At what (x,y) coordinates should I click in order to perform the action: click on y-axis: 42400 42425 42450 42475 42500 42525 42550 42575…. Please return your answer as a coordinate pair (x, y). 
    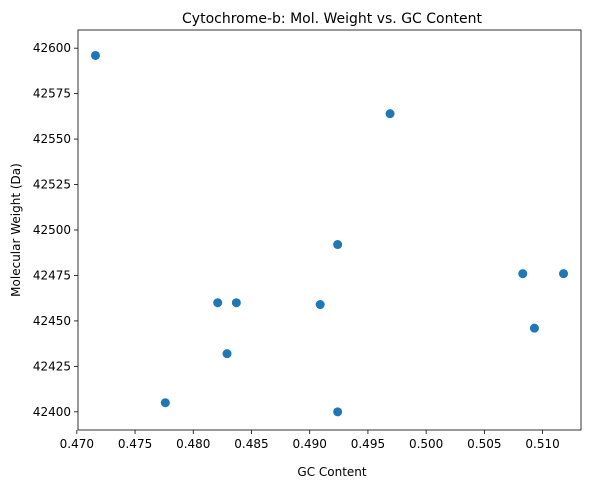
    Looking at the image, I should click on (55, 230).